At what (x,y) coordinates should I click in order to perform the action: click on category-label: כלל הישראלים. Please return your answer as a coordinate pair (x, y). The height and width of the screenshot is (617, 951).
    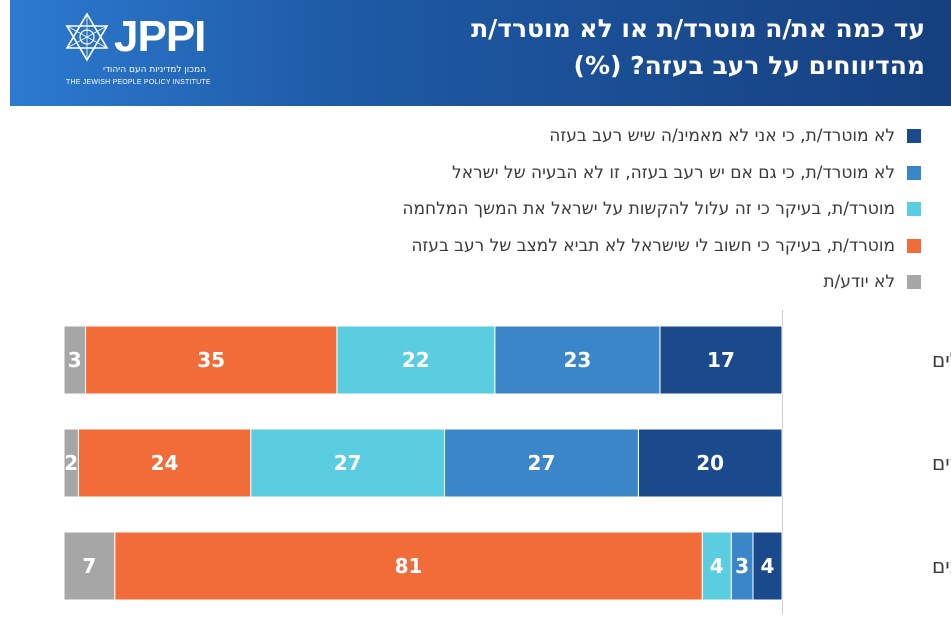
    Looking at the image, I should click on (941, 360).